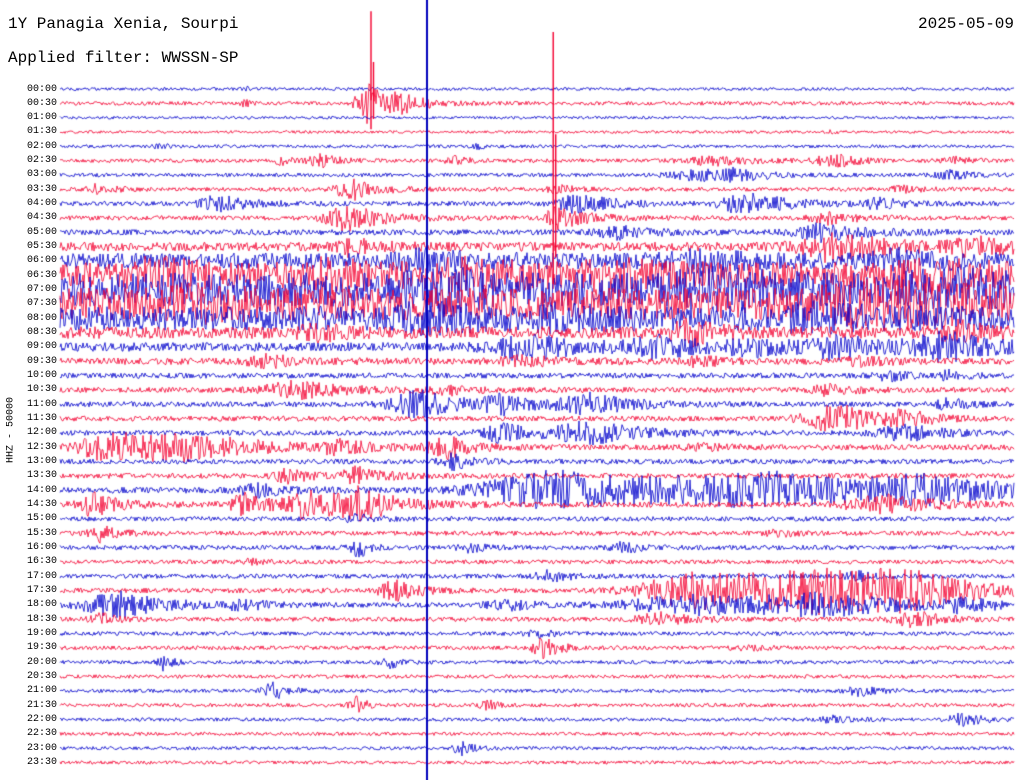  What do you see at coordinates (41, 505) in the screenshot?
I see `time-label: 14:30` at bounding box center [41, 505].